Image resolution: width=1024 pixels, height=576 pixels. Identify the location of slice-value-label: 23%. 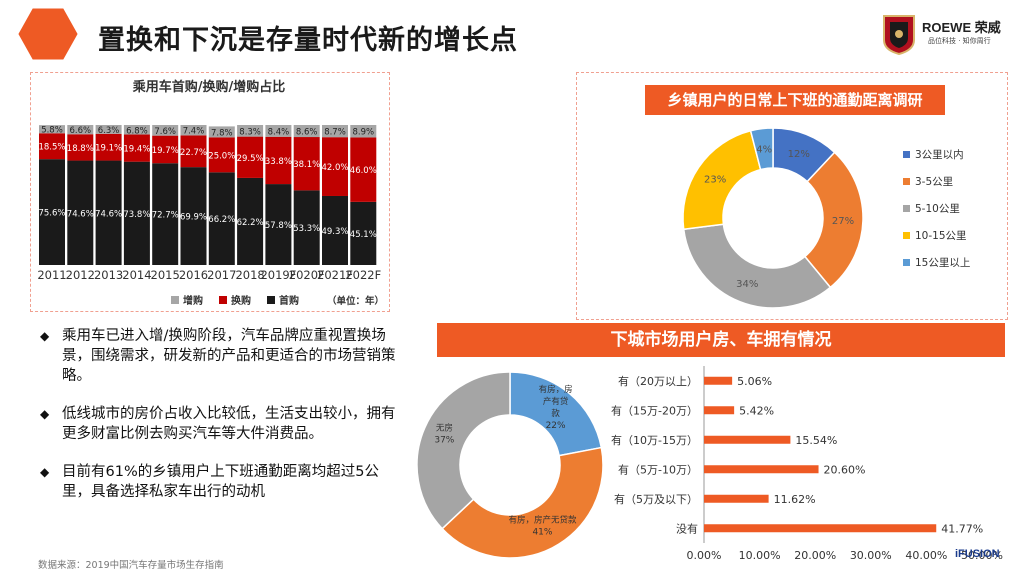
(715, 180).